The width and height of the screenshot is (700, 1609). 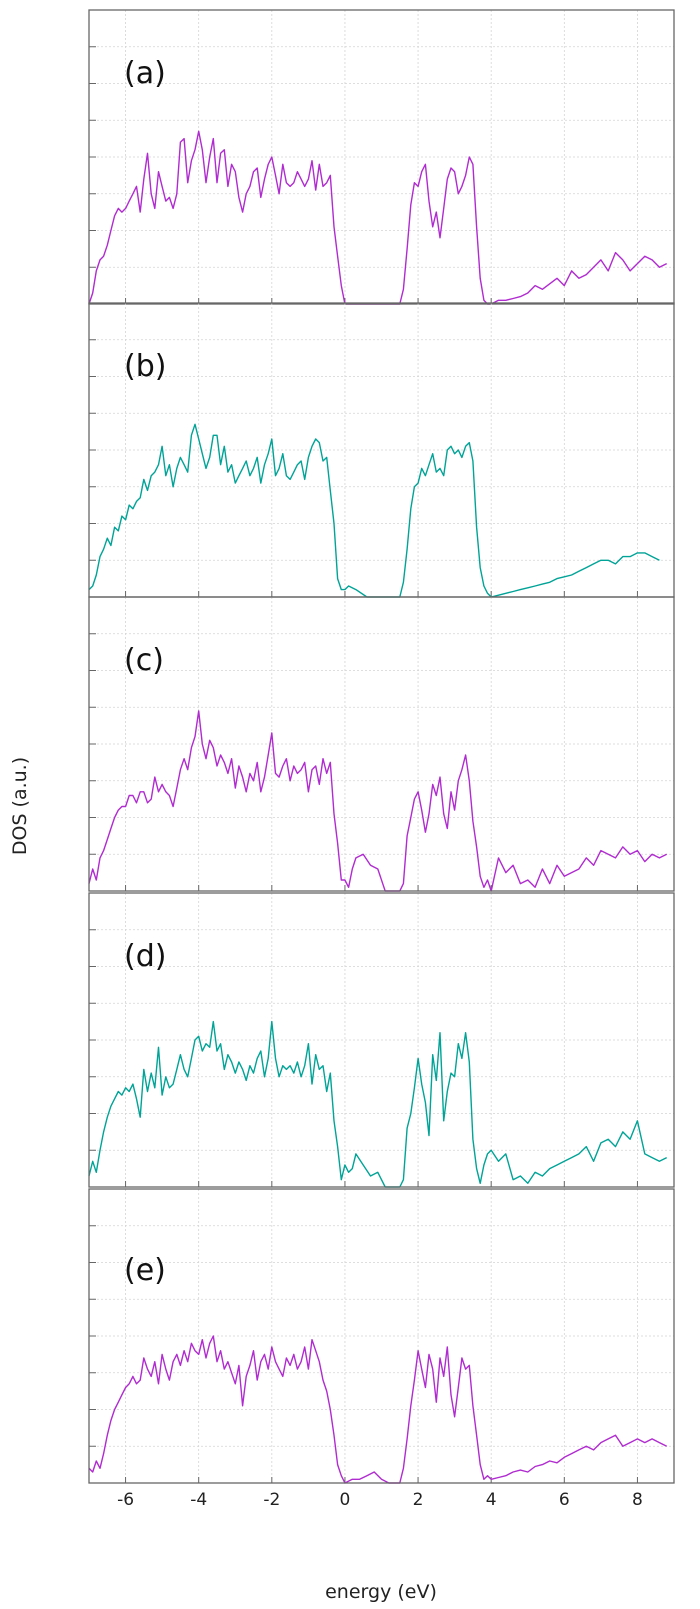 I want to click on x-tick-label: -6, so click(x=125, y=1500).